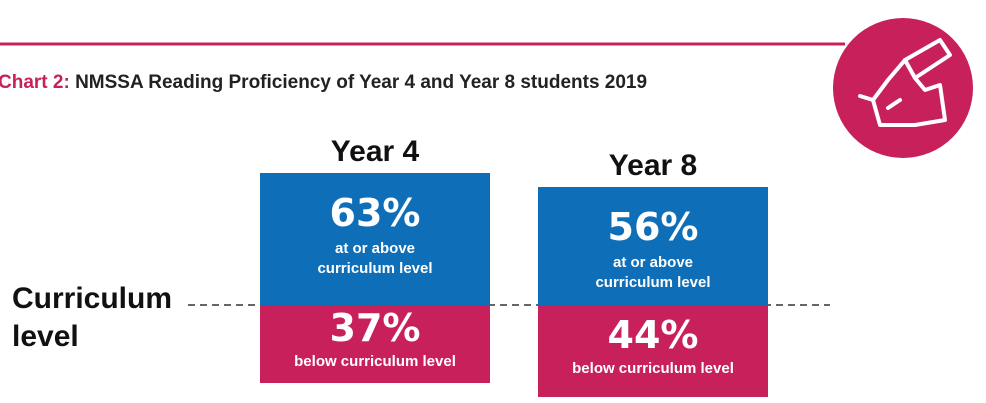  I want to click on chart-number: Chart 2:, so click(35, 82).